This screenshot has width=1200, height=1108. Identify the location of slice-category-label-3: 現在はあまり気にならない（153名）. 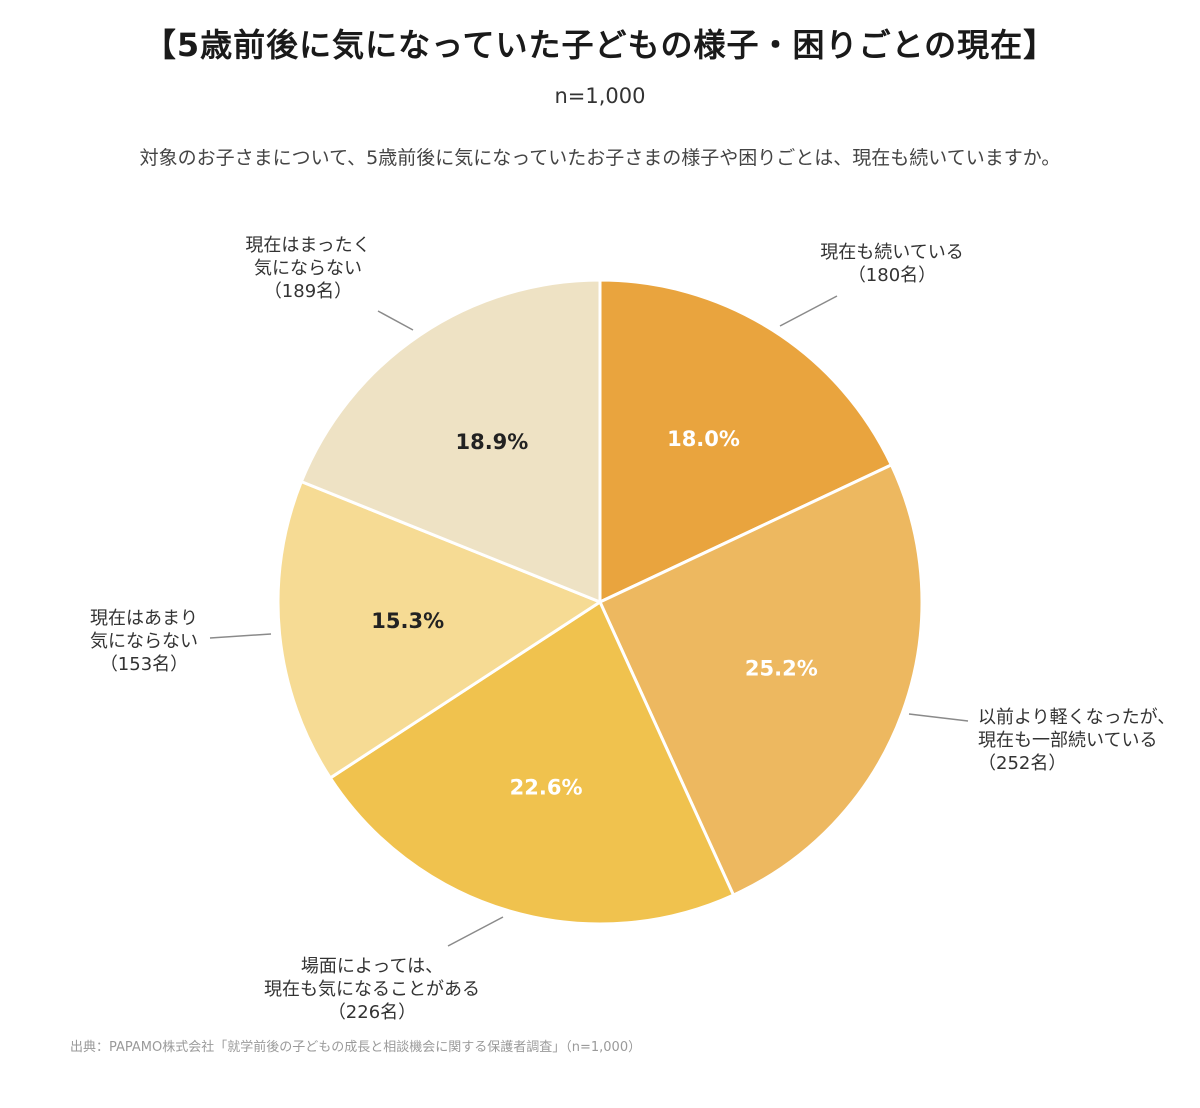
(144, 641).